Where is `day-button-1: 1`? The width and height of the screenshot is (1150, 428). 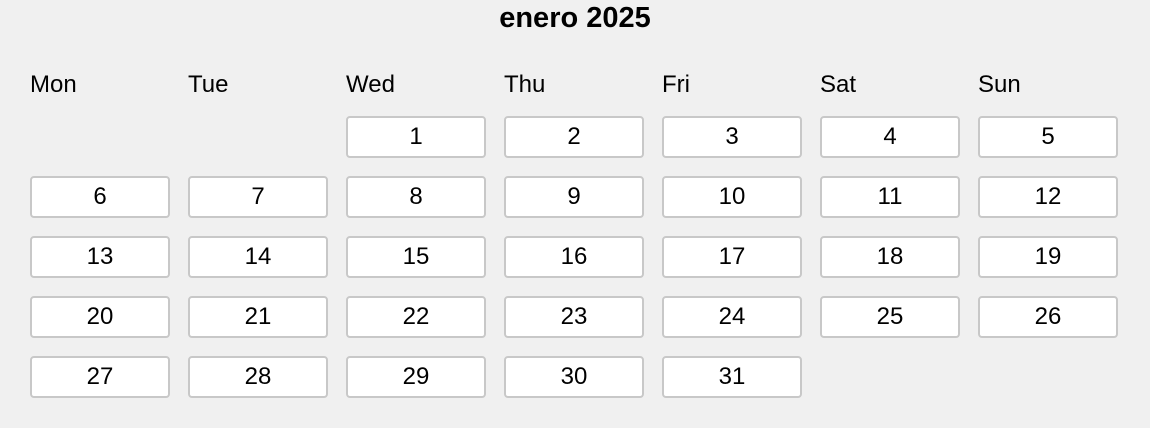
day-button-1: 1 is located at coordinates (416, 137).